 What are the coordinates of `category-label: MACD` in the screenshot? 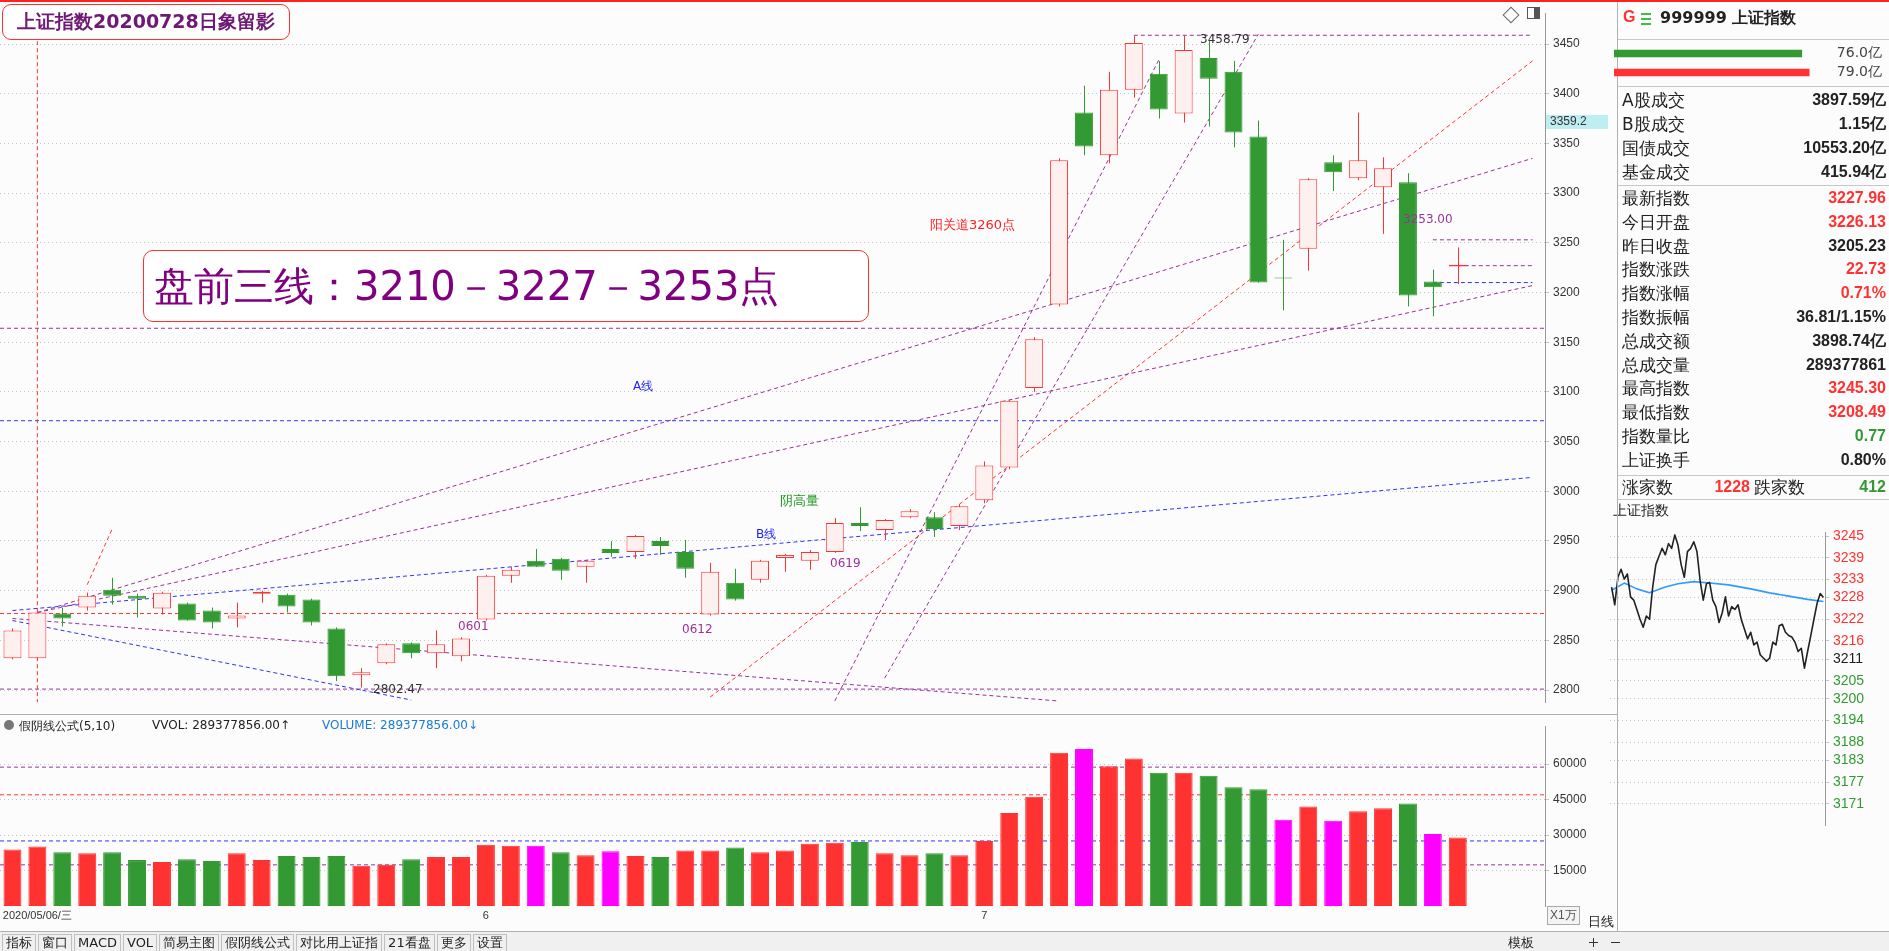 It's located at (97, 942).